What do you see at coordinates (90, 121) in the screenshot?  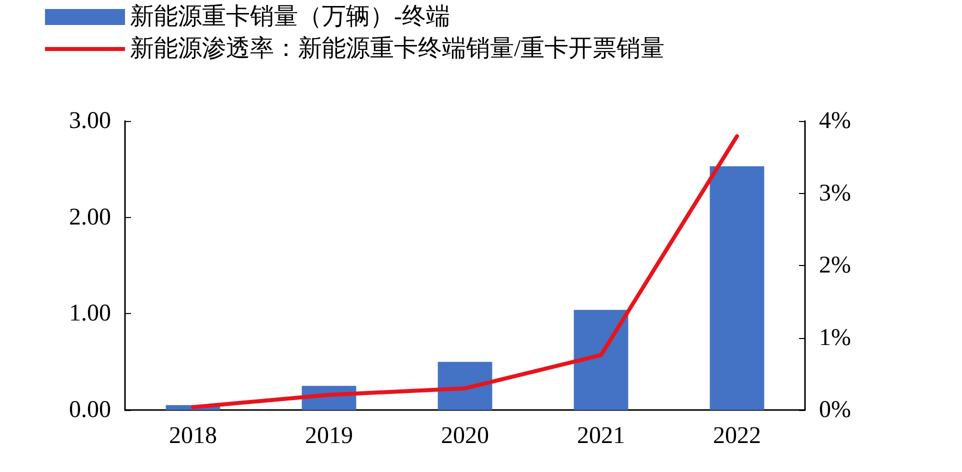 I see `y-tick-label: 3.00` at bounding box center [90, 121].